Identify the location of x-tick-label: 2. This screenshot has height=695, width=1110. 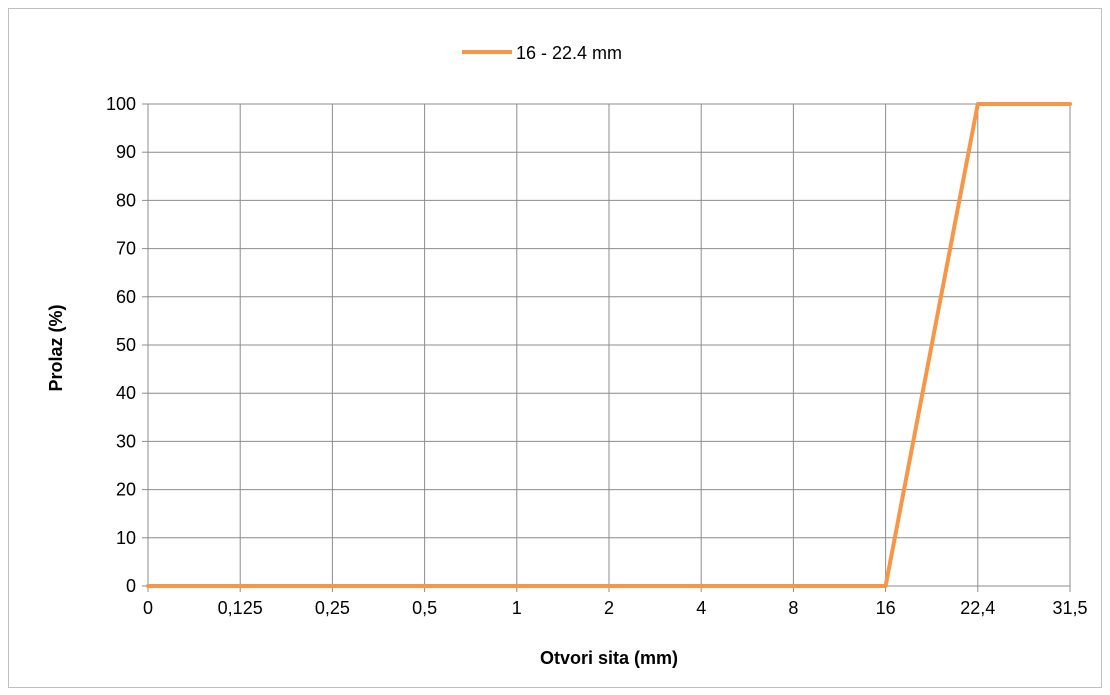
(609, 608).